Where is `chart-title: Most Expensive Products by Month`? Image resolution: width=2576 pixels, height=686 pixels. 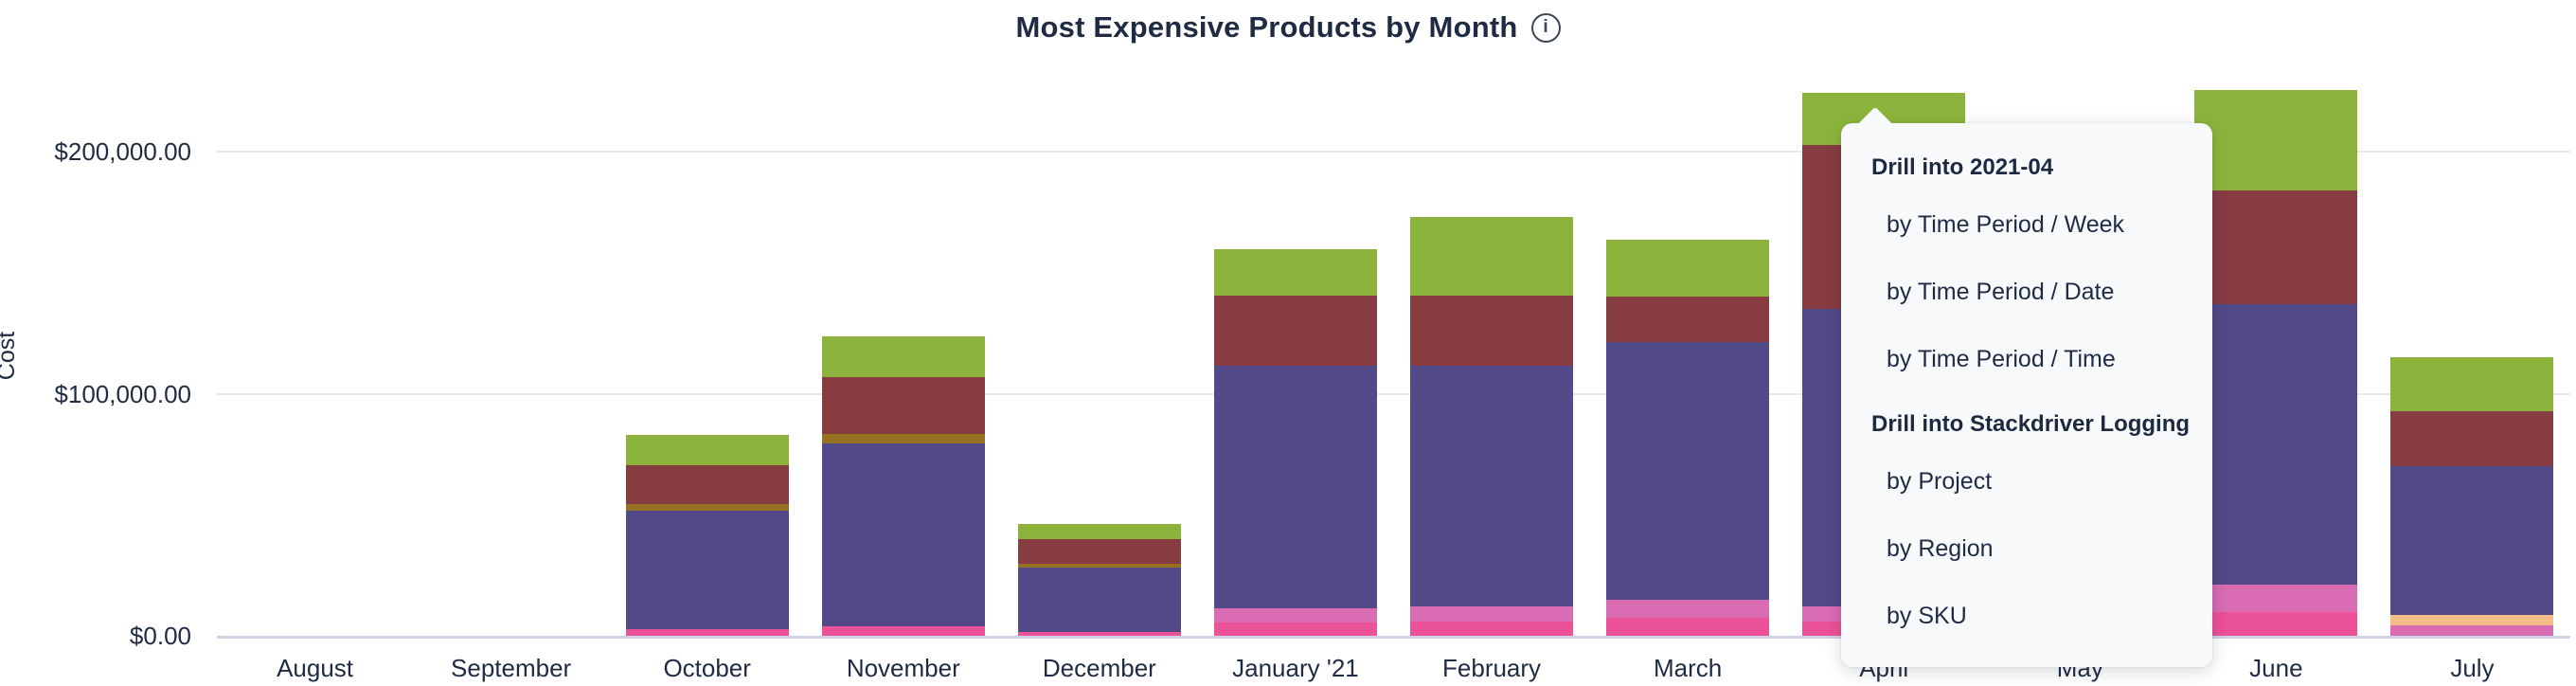 chart-title: Most Expensive Products by Month is located at coordinates (1266, 27).